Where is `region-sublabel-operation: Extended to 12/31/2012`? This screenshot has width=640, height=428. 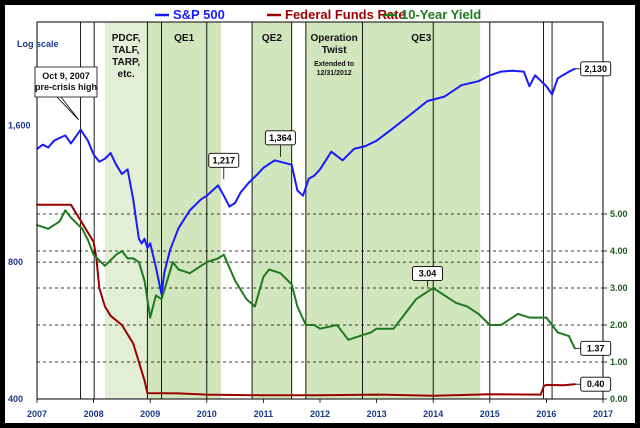 region-sublabel-operation: Extended to 12/31/2012 is located at coordinates (334, 69).